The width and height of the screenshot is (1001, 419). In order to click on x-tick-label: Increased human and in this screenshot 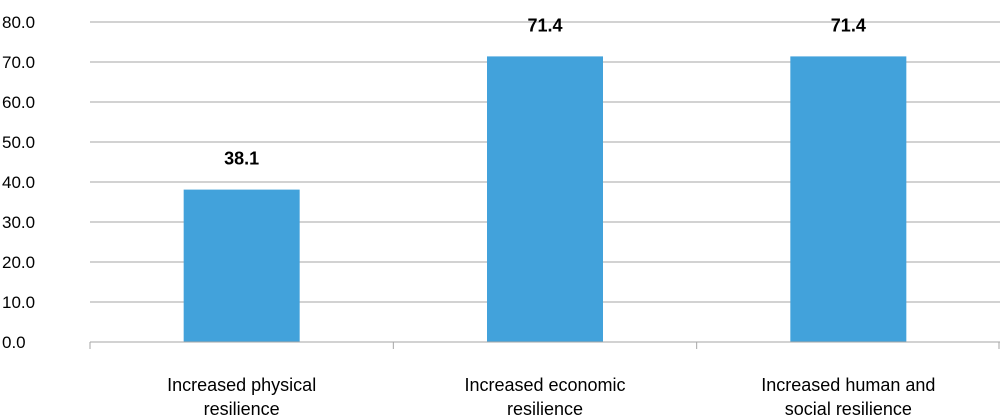, I will do `click(848, 385)`.